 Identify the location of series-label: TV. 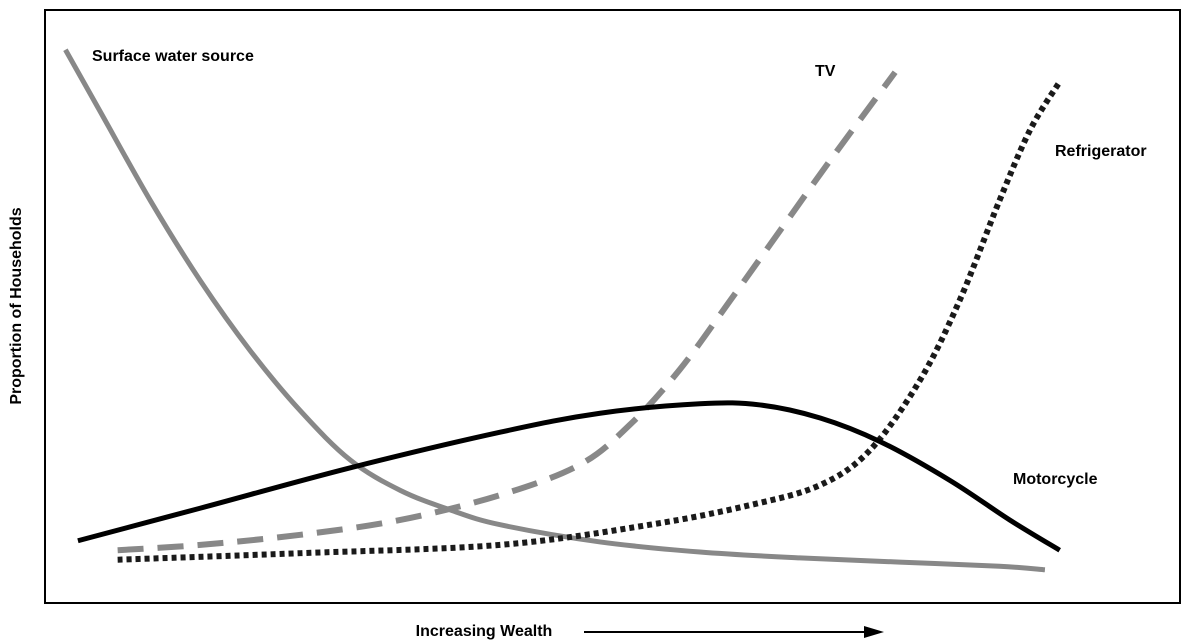
(825, 71).